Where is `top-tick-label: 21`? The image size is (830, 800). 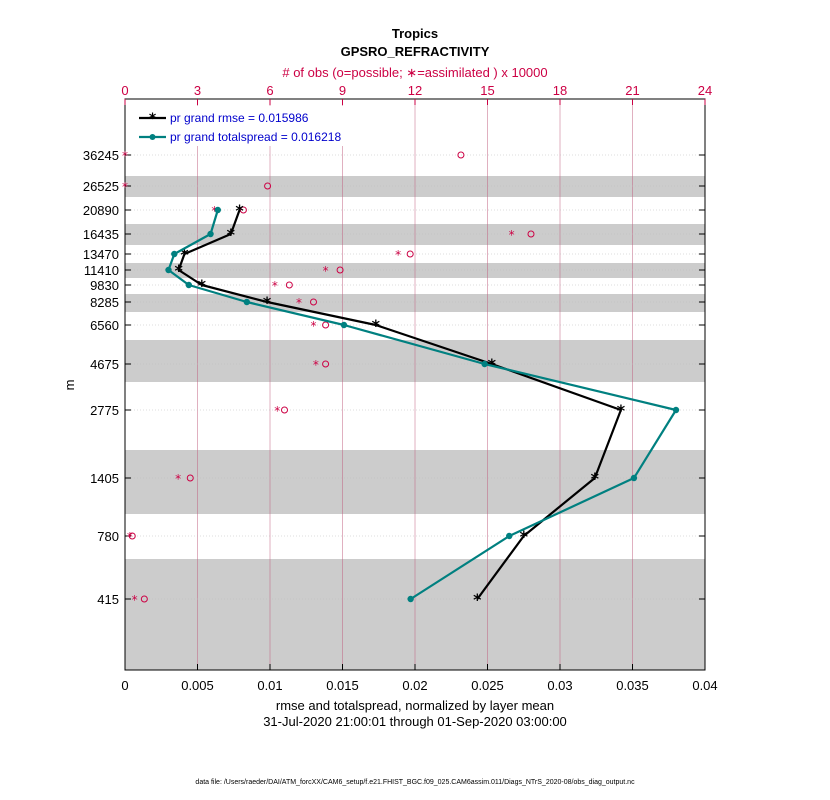 top-tick-label: 21 is located at coordinates (632, 90).